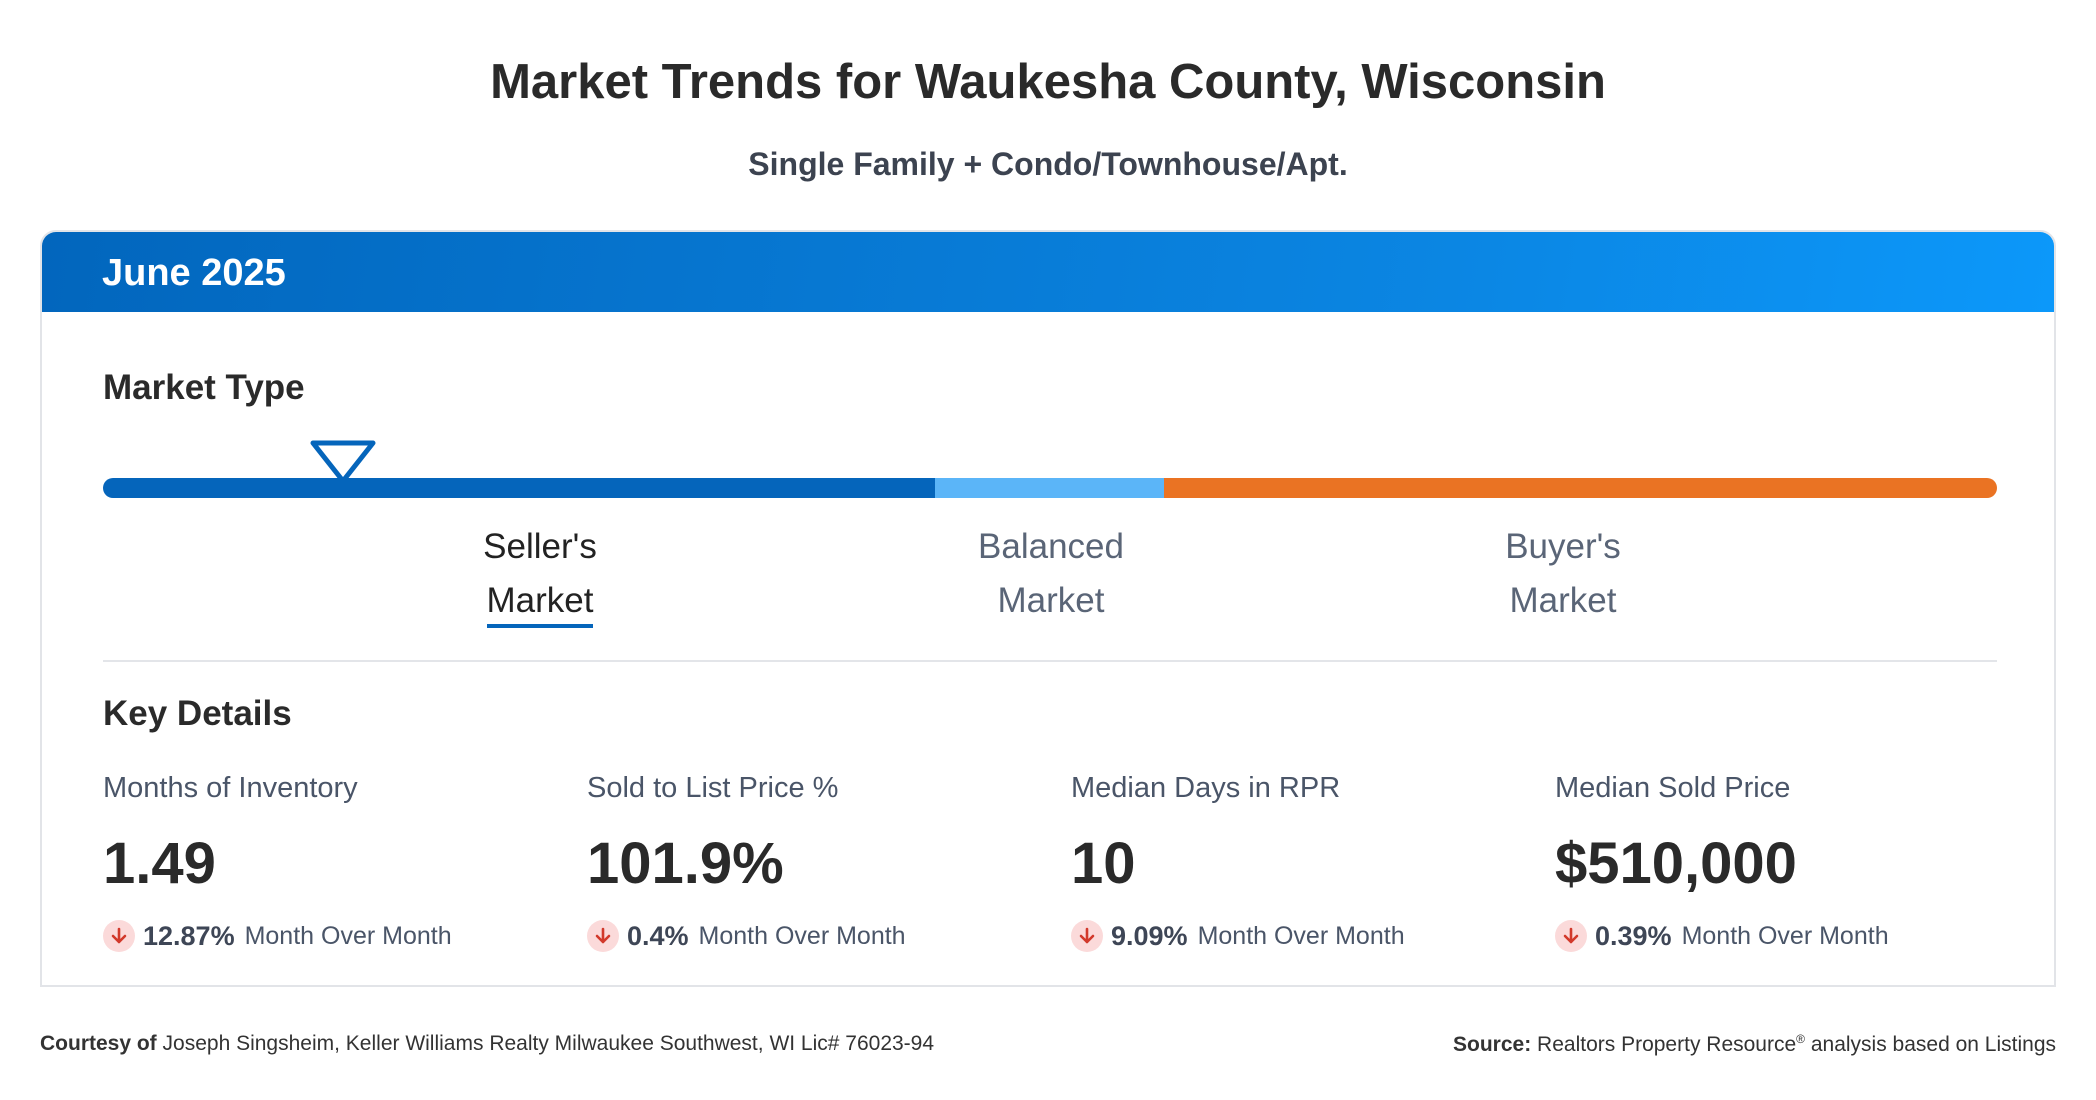 The width and height of the screenshot is (2096, 1100). Describe the element at coordinates (1933, 1044) in the screenshot. I see `source-text-post: analysis based on Listings` at that location.